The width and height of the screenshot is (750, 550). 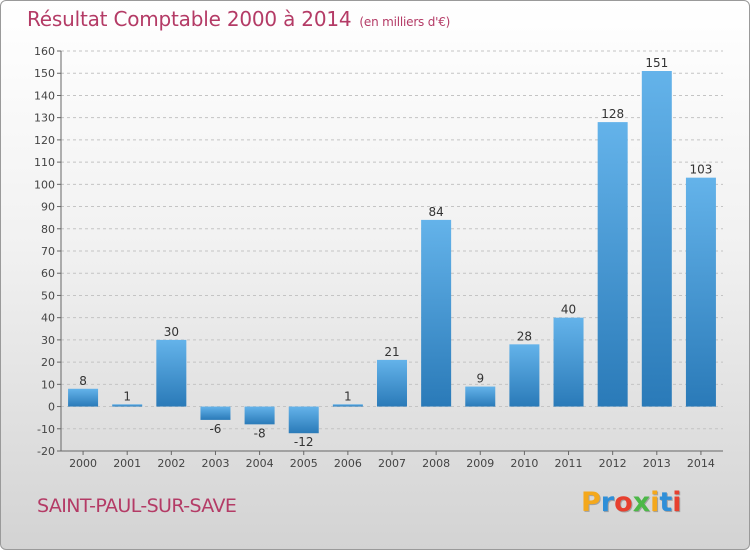 I want to click on bar-2007, so click(x=392, y=383).